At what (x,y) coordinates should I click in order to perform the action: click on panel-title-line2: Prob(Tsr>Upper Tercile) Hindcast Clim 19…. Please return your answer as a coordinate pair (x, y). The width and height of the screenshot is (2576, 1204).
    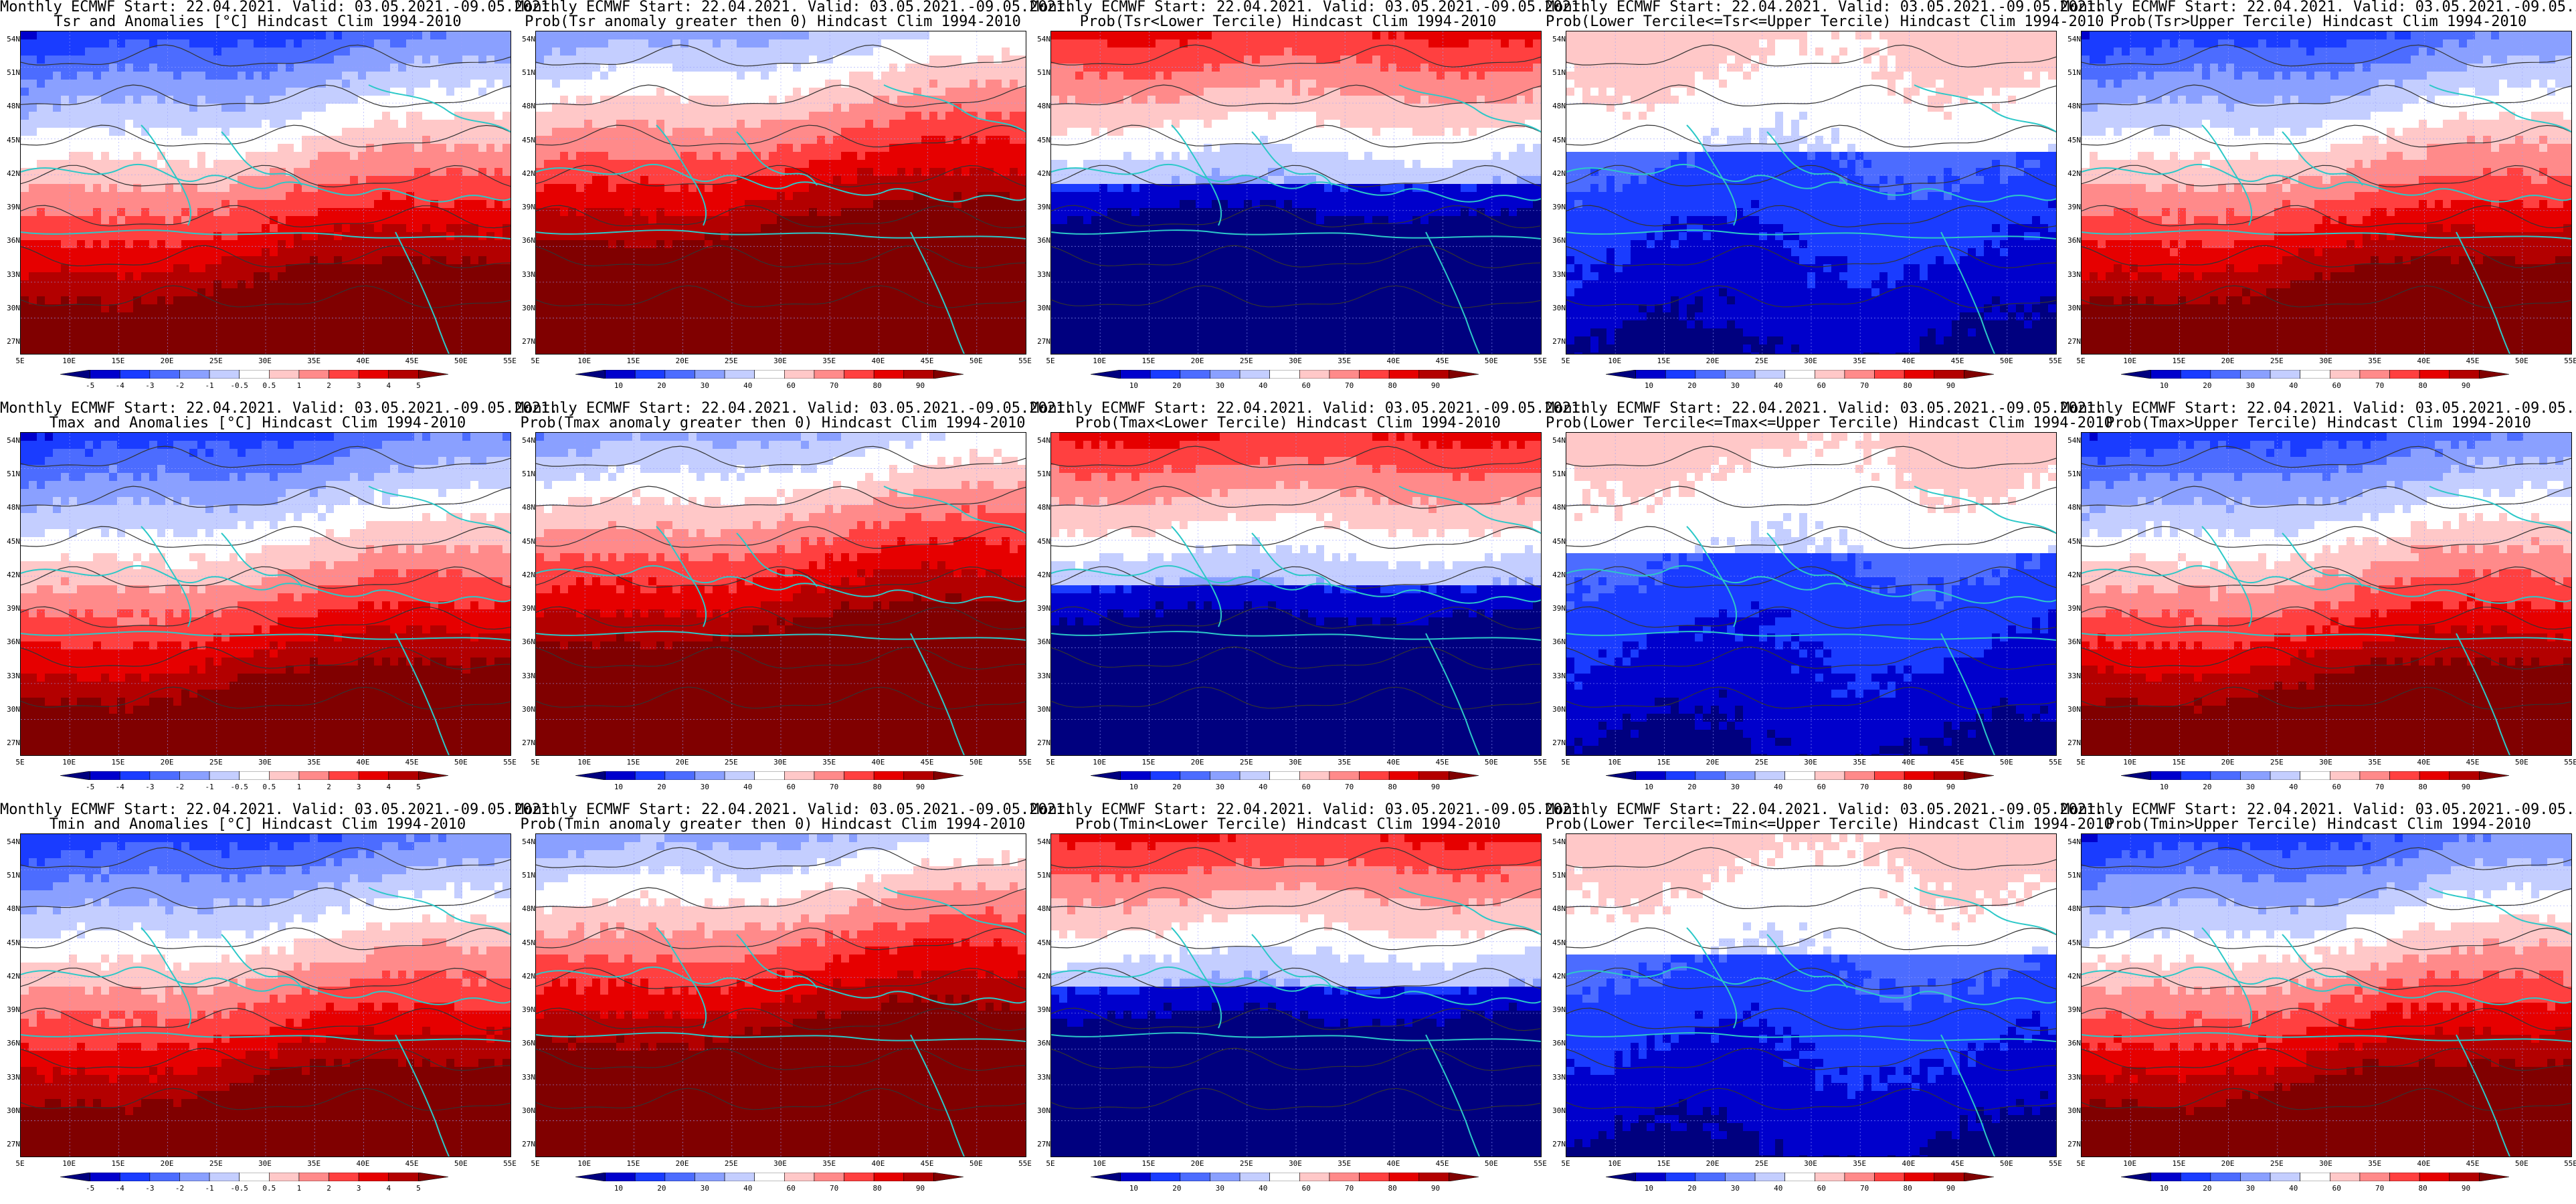
    Looking at the image, I should click on (2318, 22).